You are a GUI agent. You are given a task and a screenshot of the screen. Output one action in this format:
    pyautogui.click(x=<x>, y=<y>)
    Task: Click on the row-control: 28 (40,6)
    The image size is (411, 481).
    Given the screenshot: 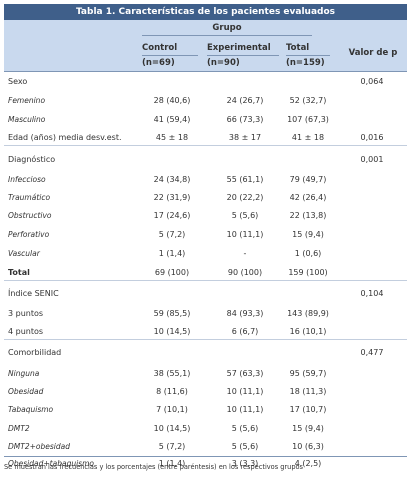 What is the action you would take?
    pyautogui.click(x=172, y=100)
    